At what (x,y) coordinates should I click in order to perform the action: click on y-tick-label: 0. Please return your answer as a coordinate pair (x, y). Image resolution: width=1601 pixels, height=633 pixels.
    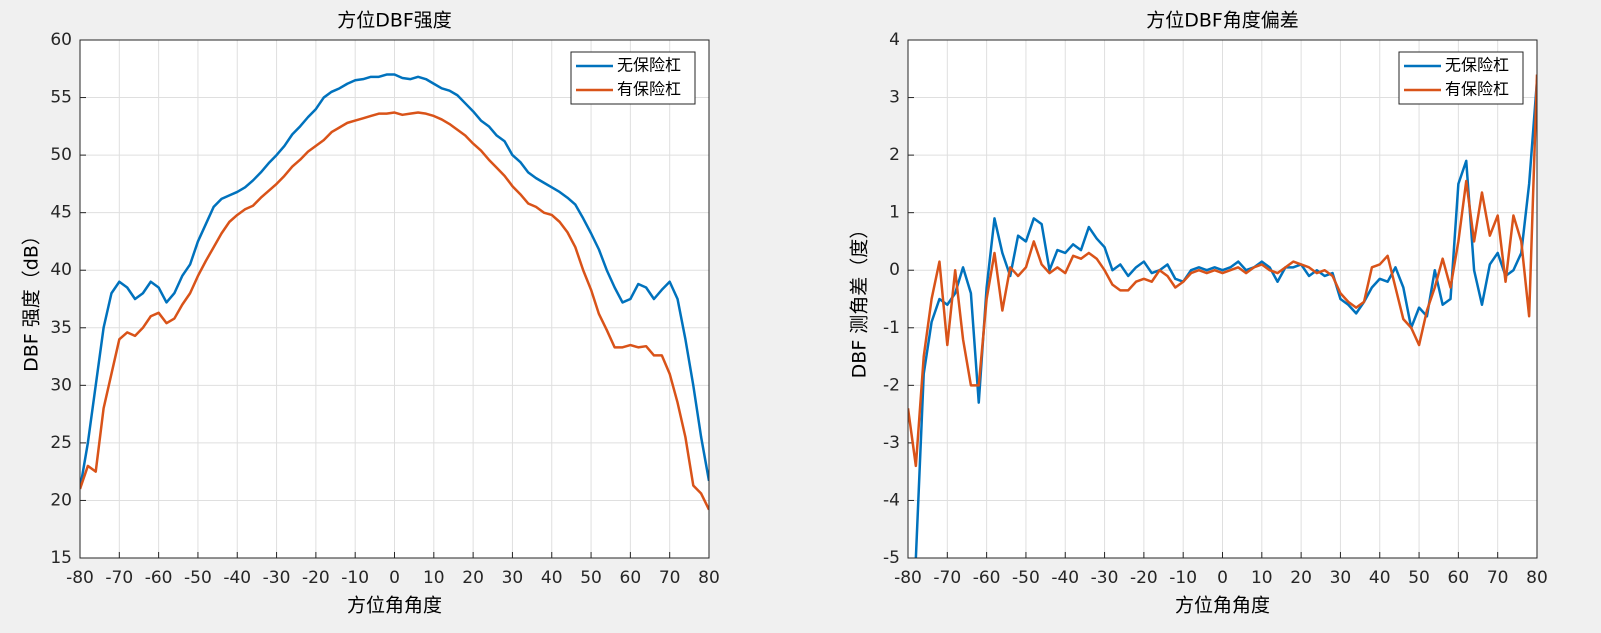
    Looking at the image, I should click on (894, 270).